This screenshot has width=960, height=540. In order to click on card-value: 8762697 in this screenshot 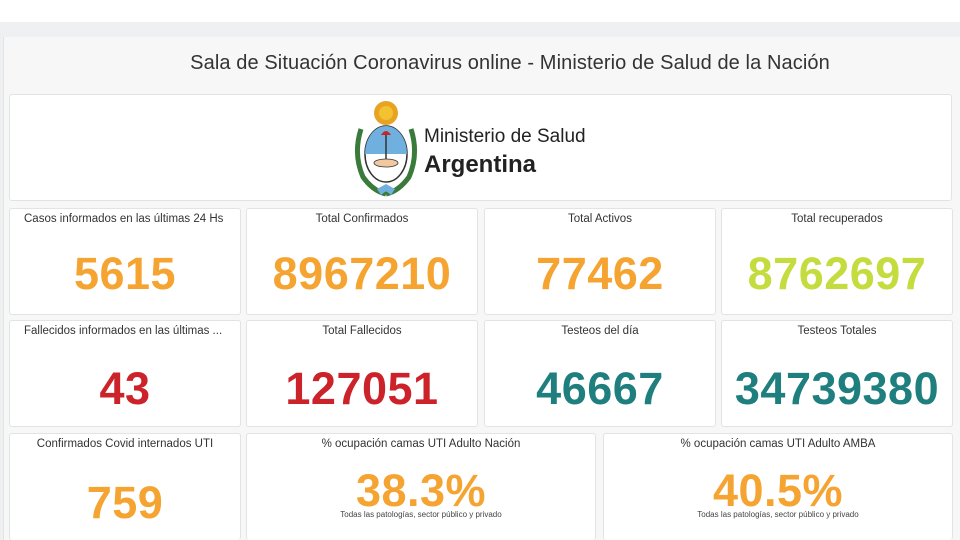, I will do `click(837, 273)`.